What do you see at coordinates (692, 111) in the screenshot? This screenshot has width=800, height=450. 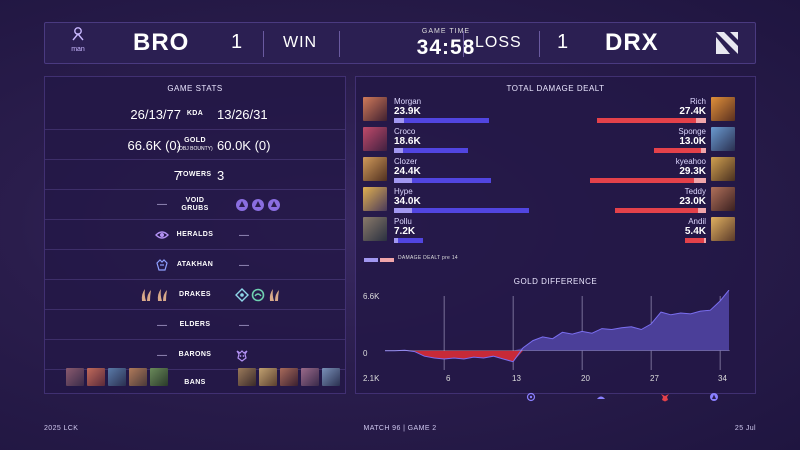 I see `player-damage: 27.4K` at bounding box center [692, 111].